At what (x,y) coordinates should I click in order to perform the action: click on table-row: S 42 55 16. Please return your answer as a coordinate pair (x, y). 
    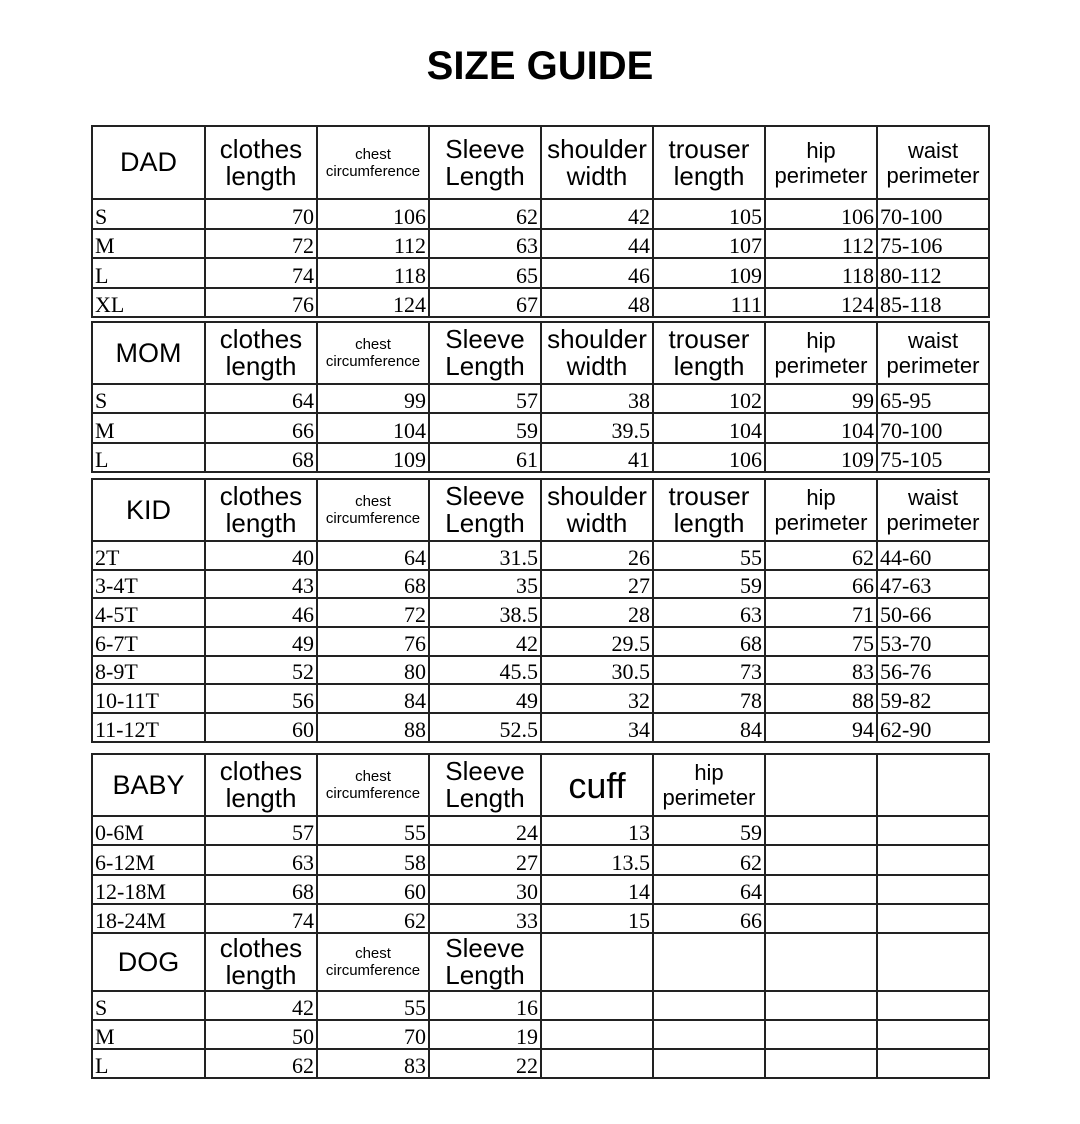
    Looking at the image, I should click on (540, 1005).